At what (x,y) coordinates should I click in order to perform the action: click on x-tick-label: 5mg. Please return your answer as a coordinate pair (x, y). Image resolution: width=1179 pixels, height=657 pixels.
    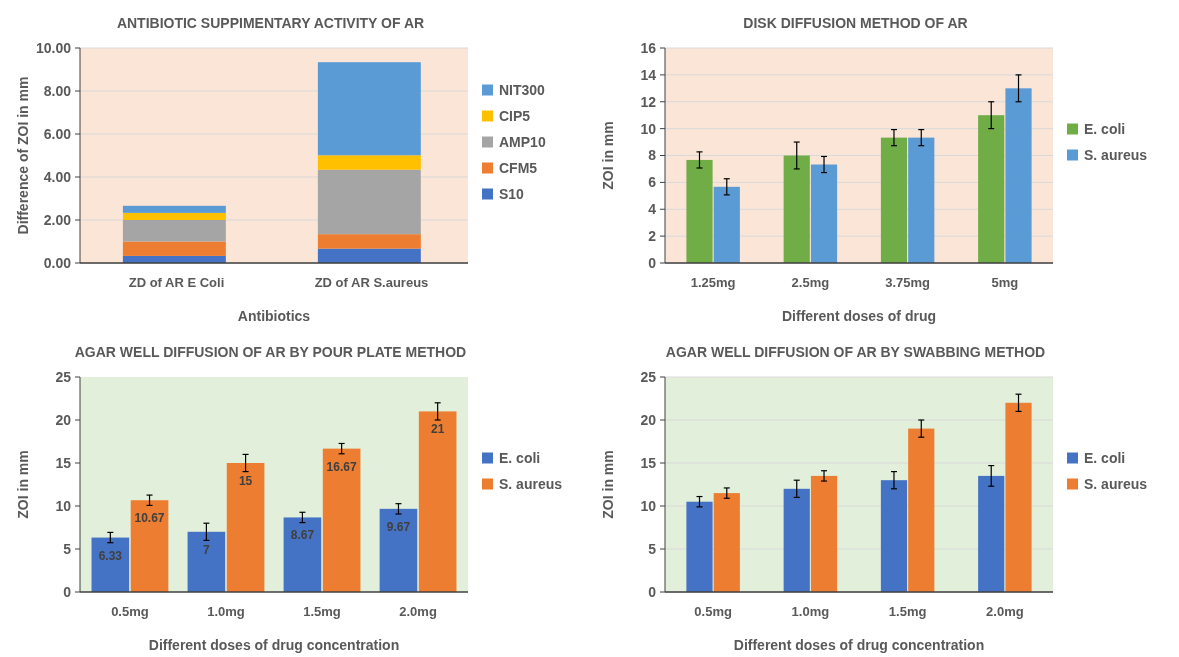
    Looking at the image, I should click on (1005, 282).